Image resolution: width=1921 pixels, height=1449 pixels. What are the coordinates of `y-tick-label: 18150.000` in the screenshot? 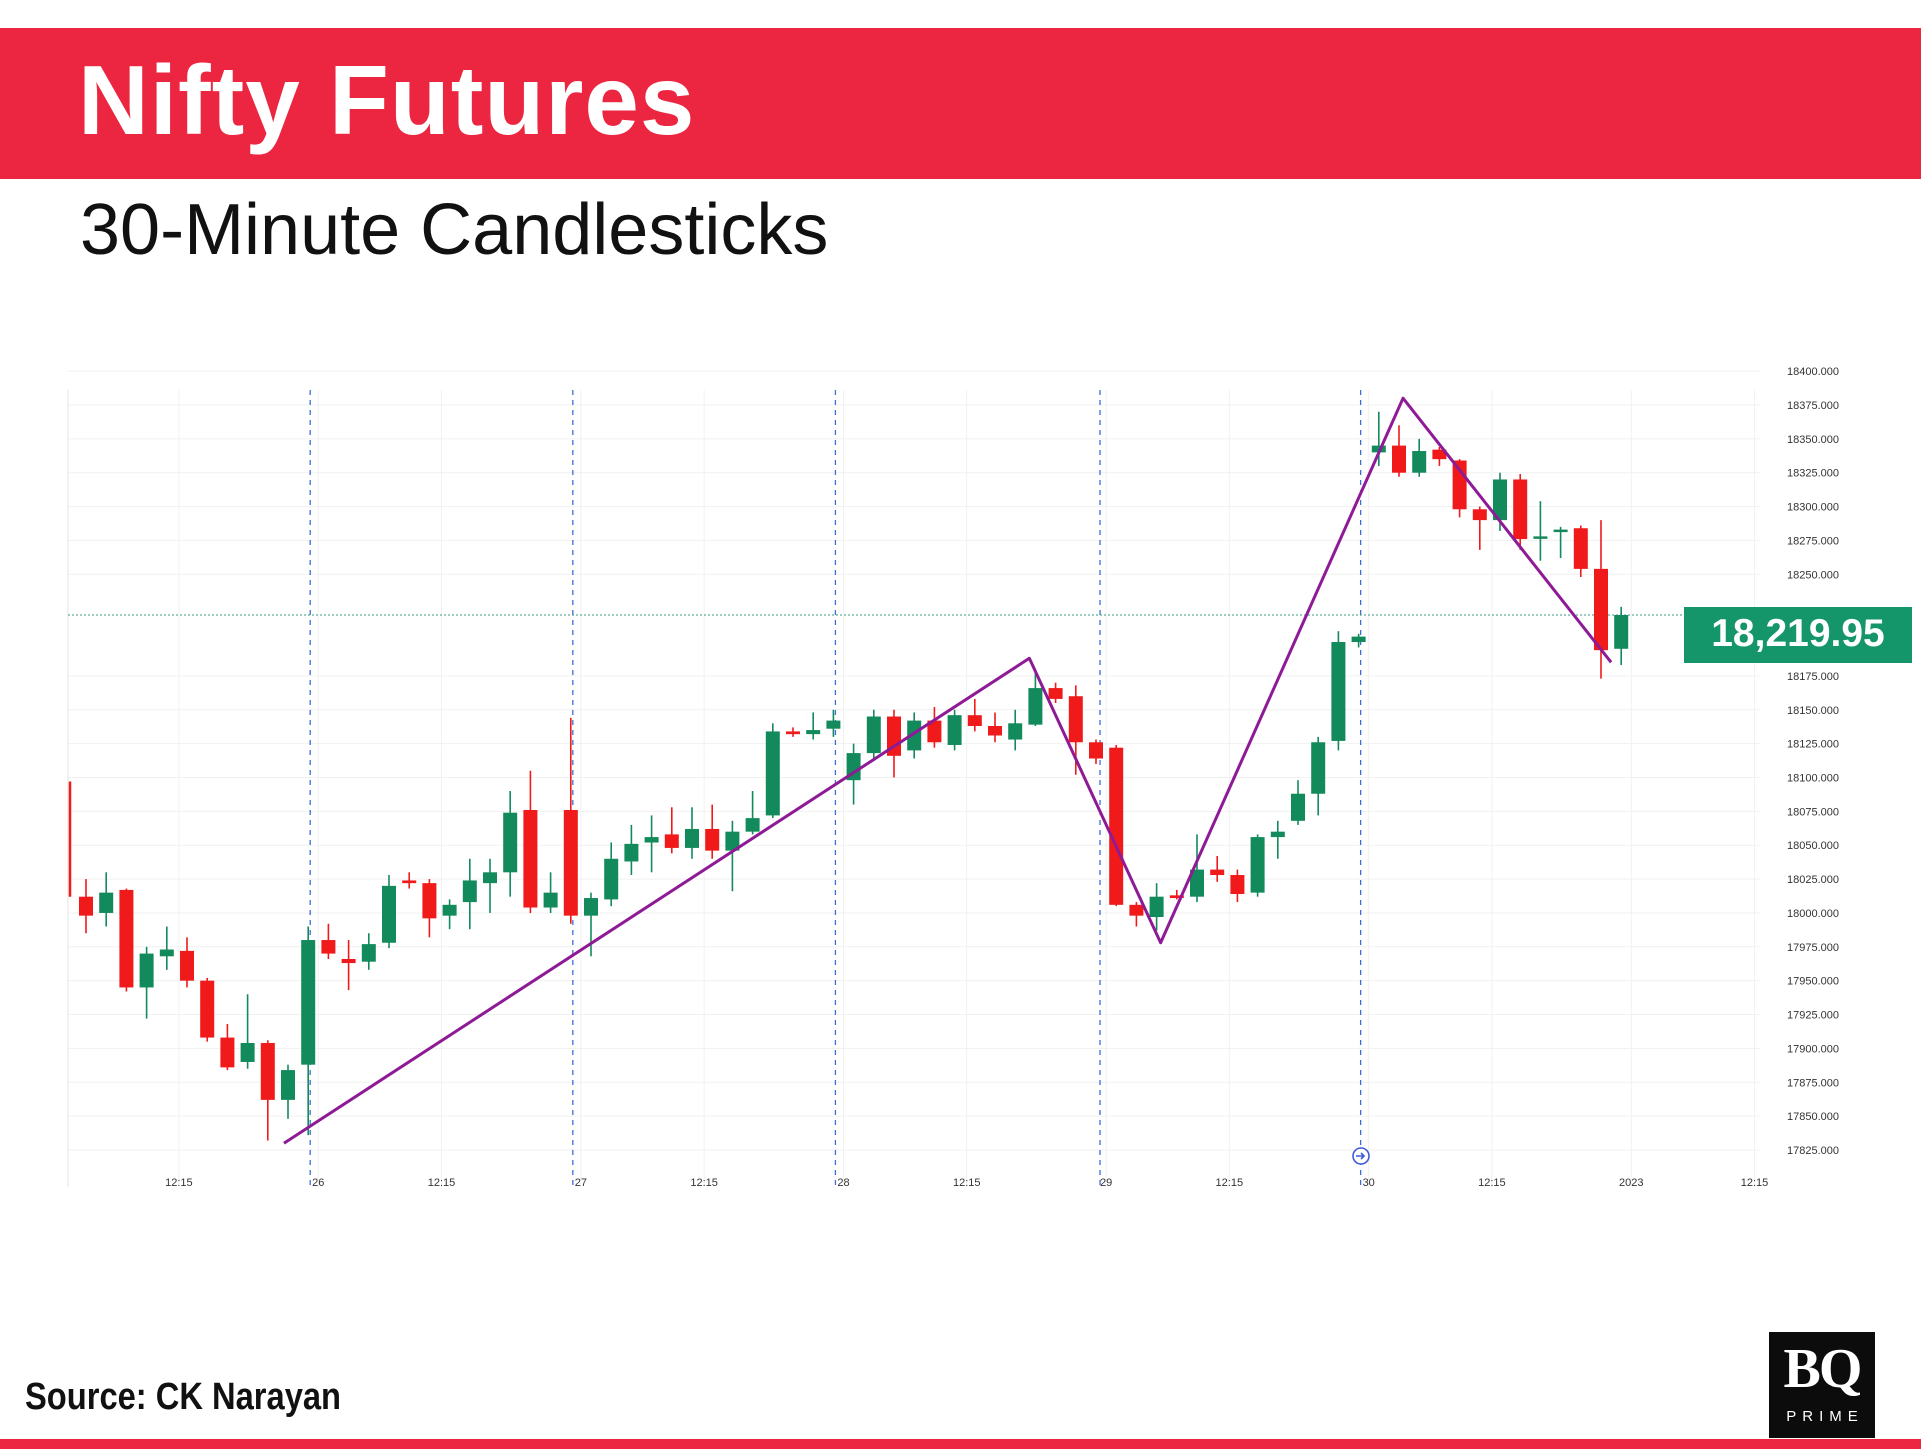 It's located at (1813, 711).